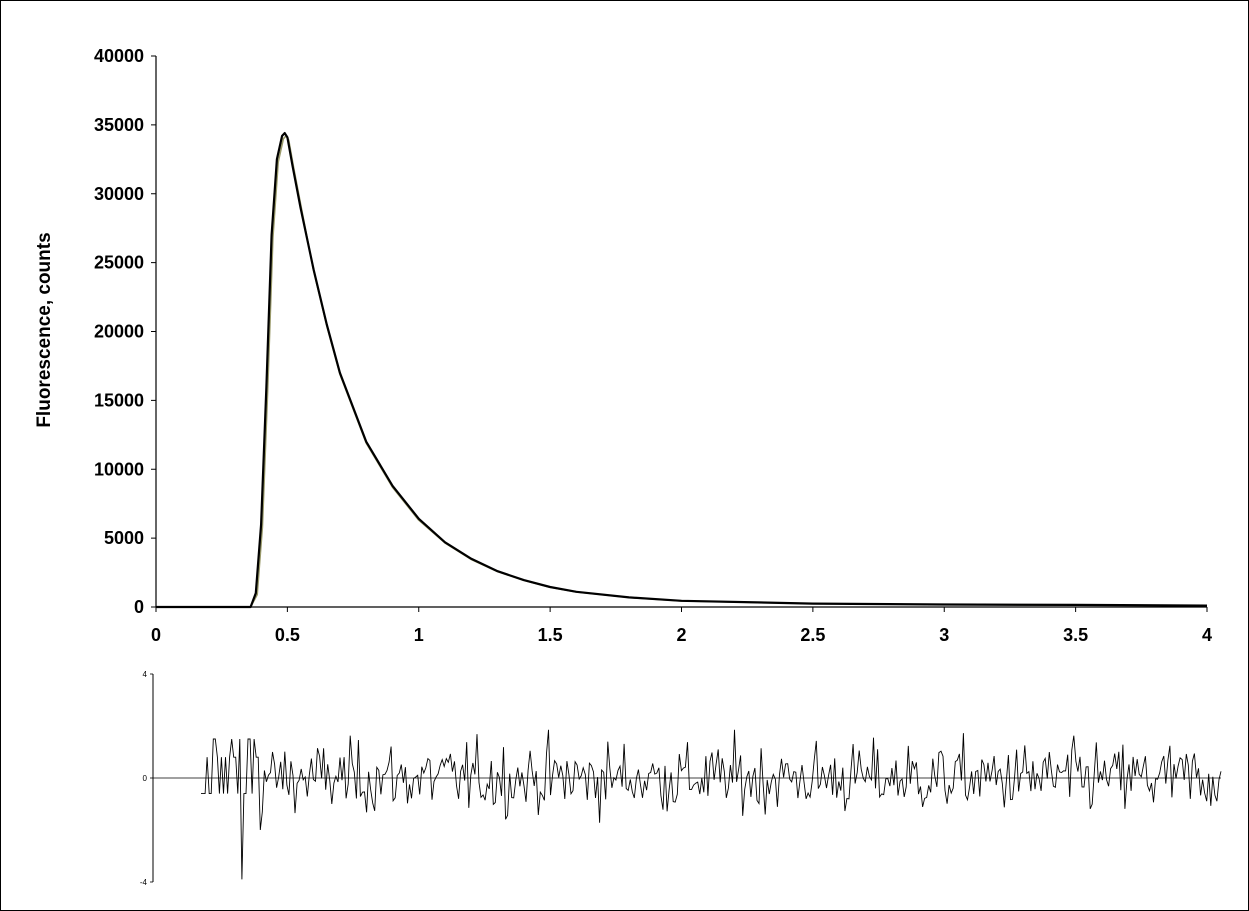  I want to click on y-tick-label: 20000, so click(119, 332).